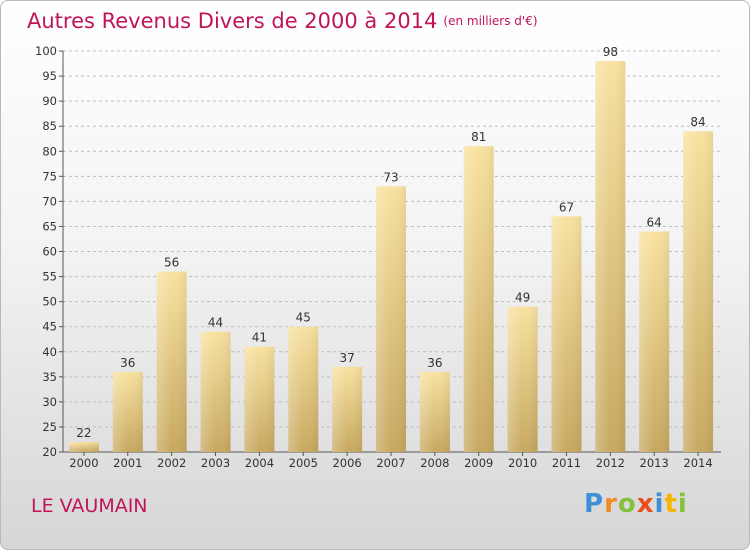 Image resolution: width=750 pixels, height=550 pixels. What do you see at coordinates (215, 463) in the screenshot?
I see `x-tick-label: 2003` at bounding box center [215, 463].